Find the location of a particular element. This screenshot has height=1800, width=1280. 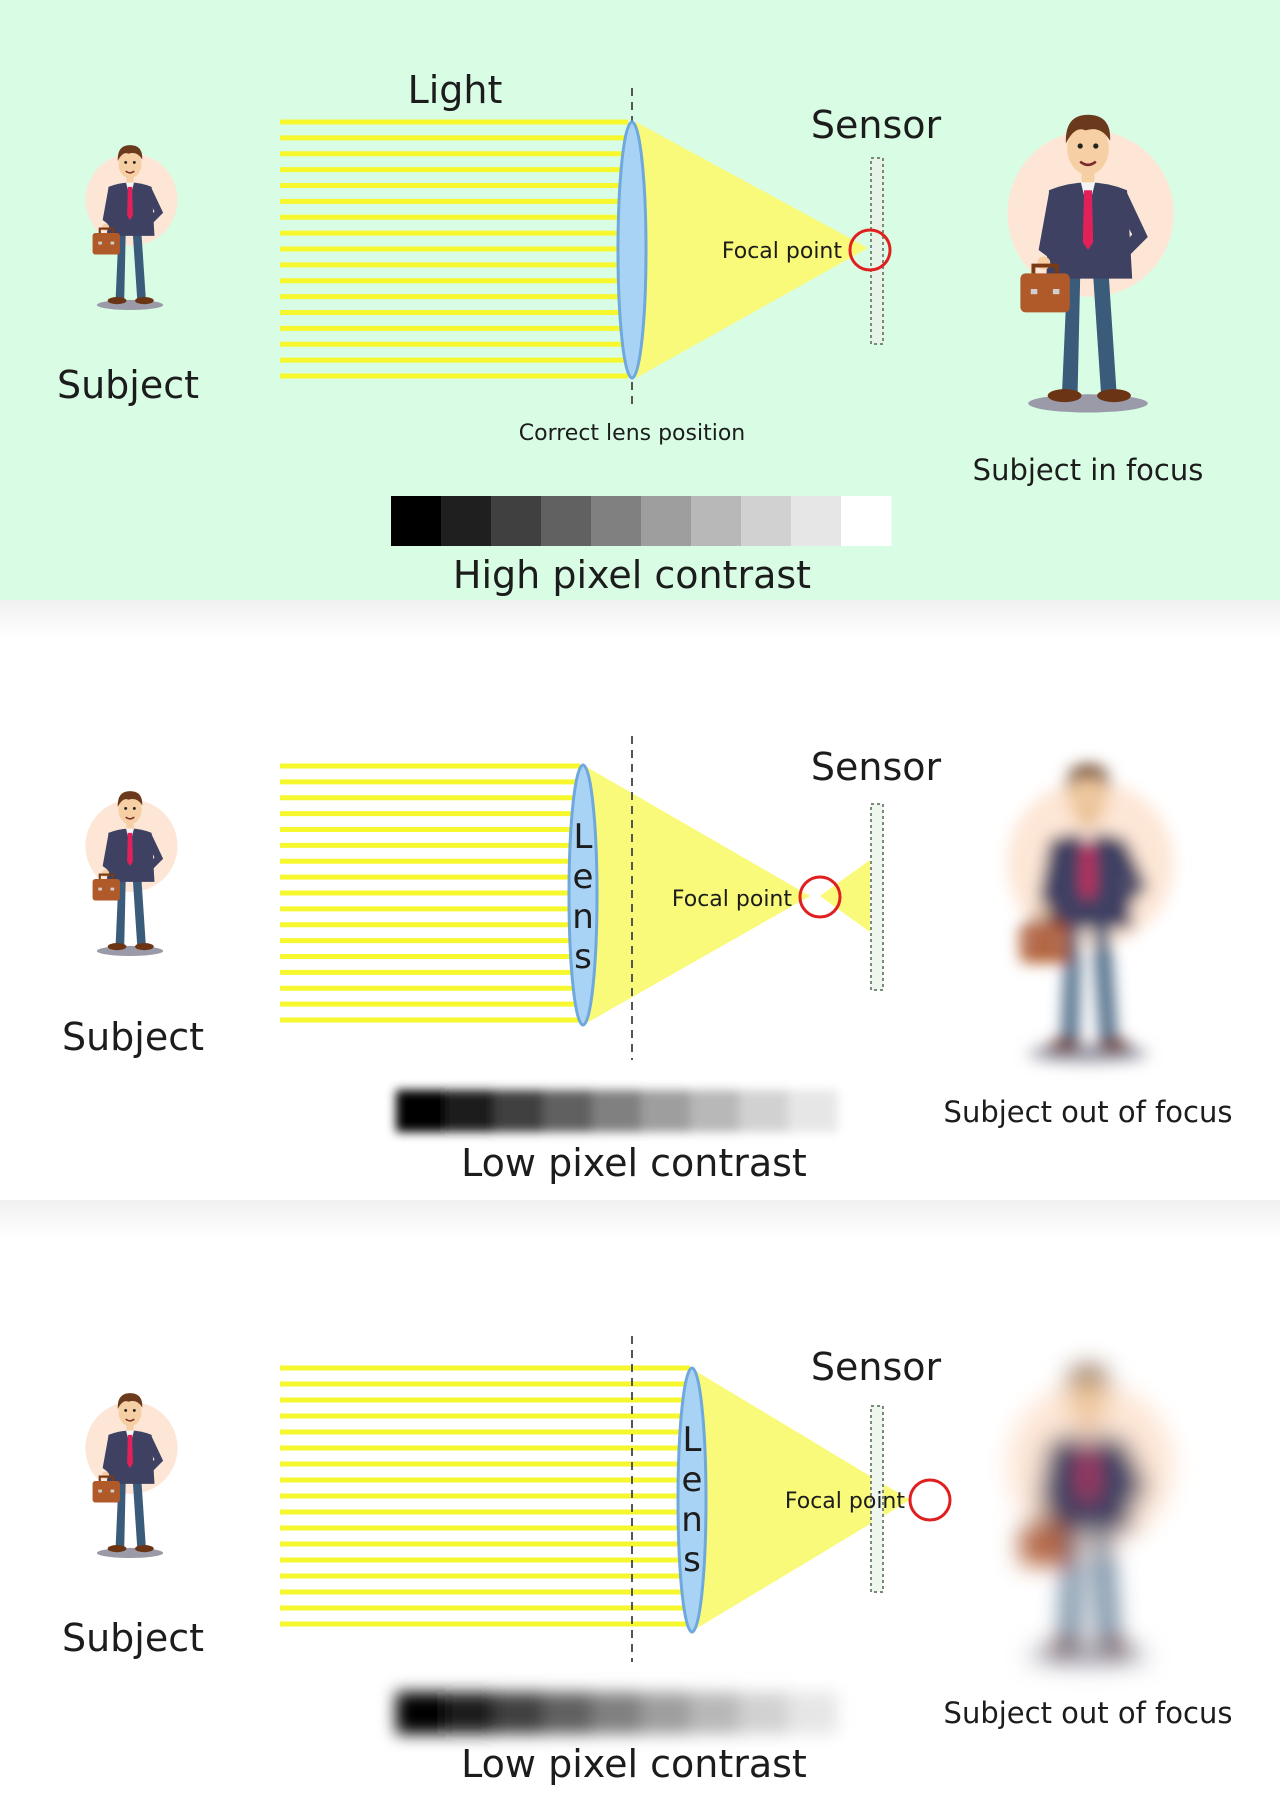

panel-separator is located at coordinates (640, 619).